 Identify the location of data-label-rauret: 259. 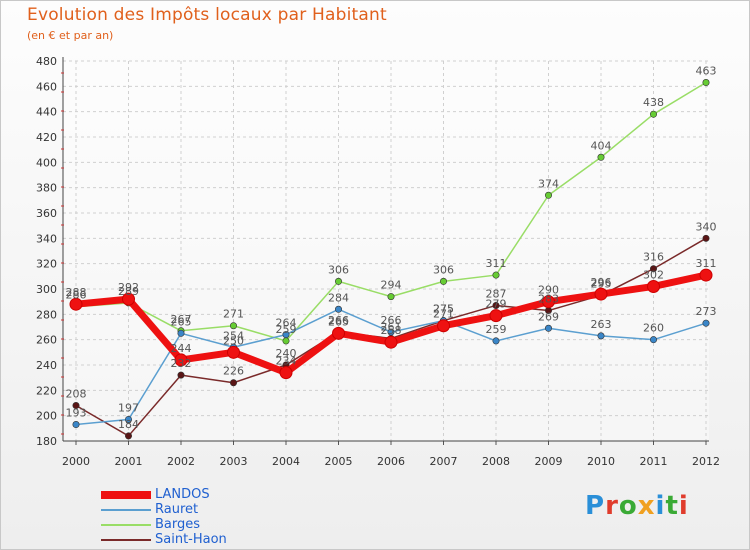
(496, 329).